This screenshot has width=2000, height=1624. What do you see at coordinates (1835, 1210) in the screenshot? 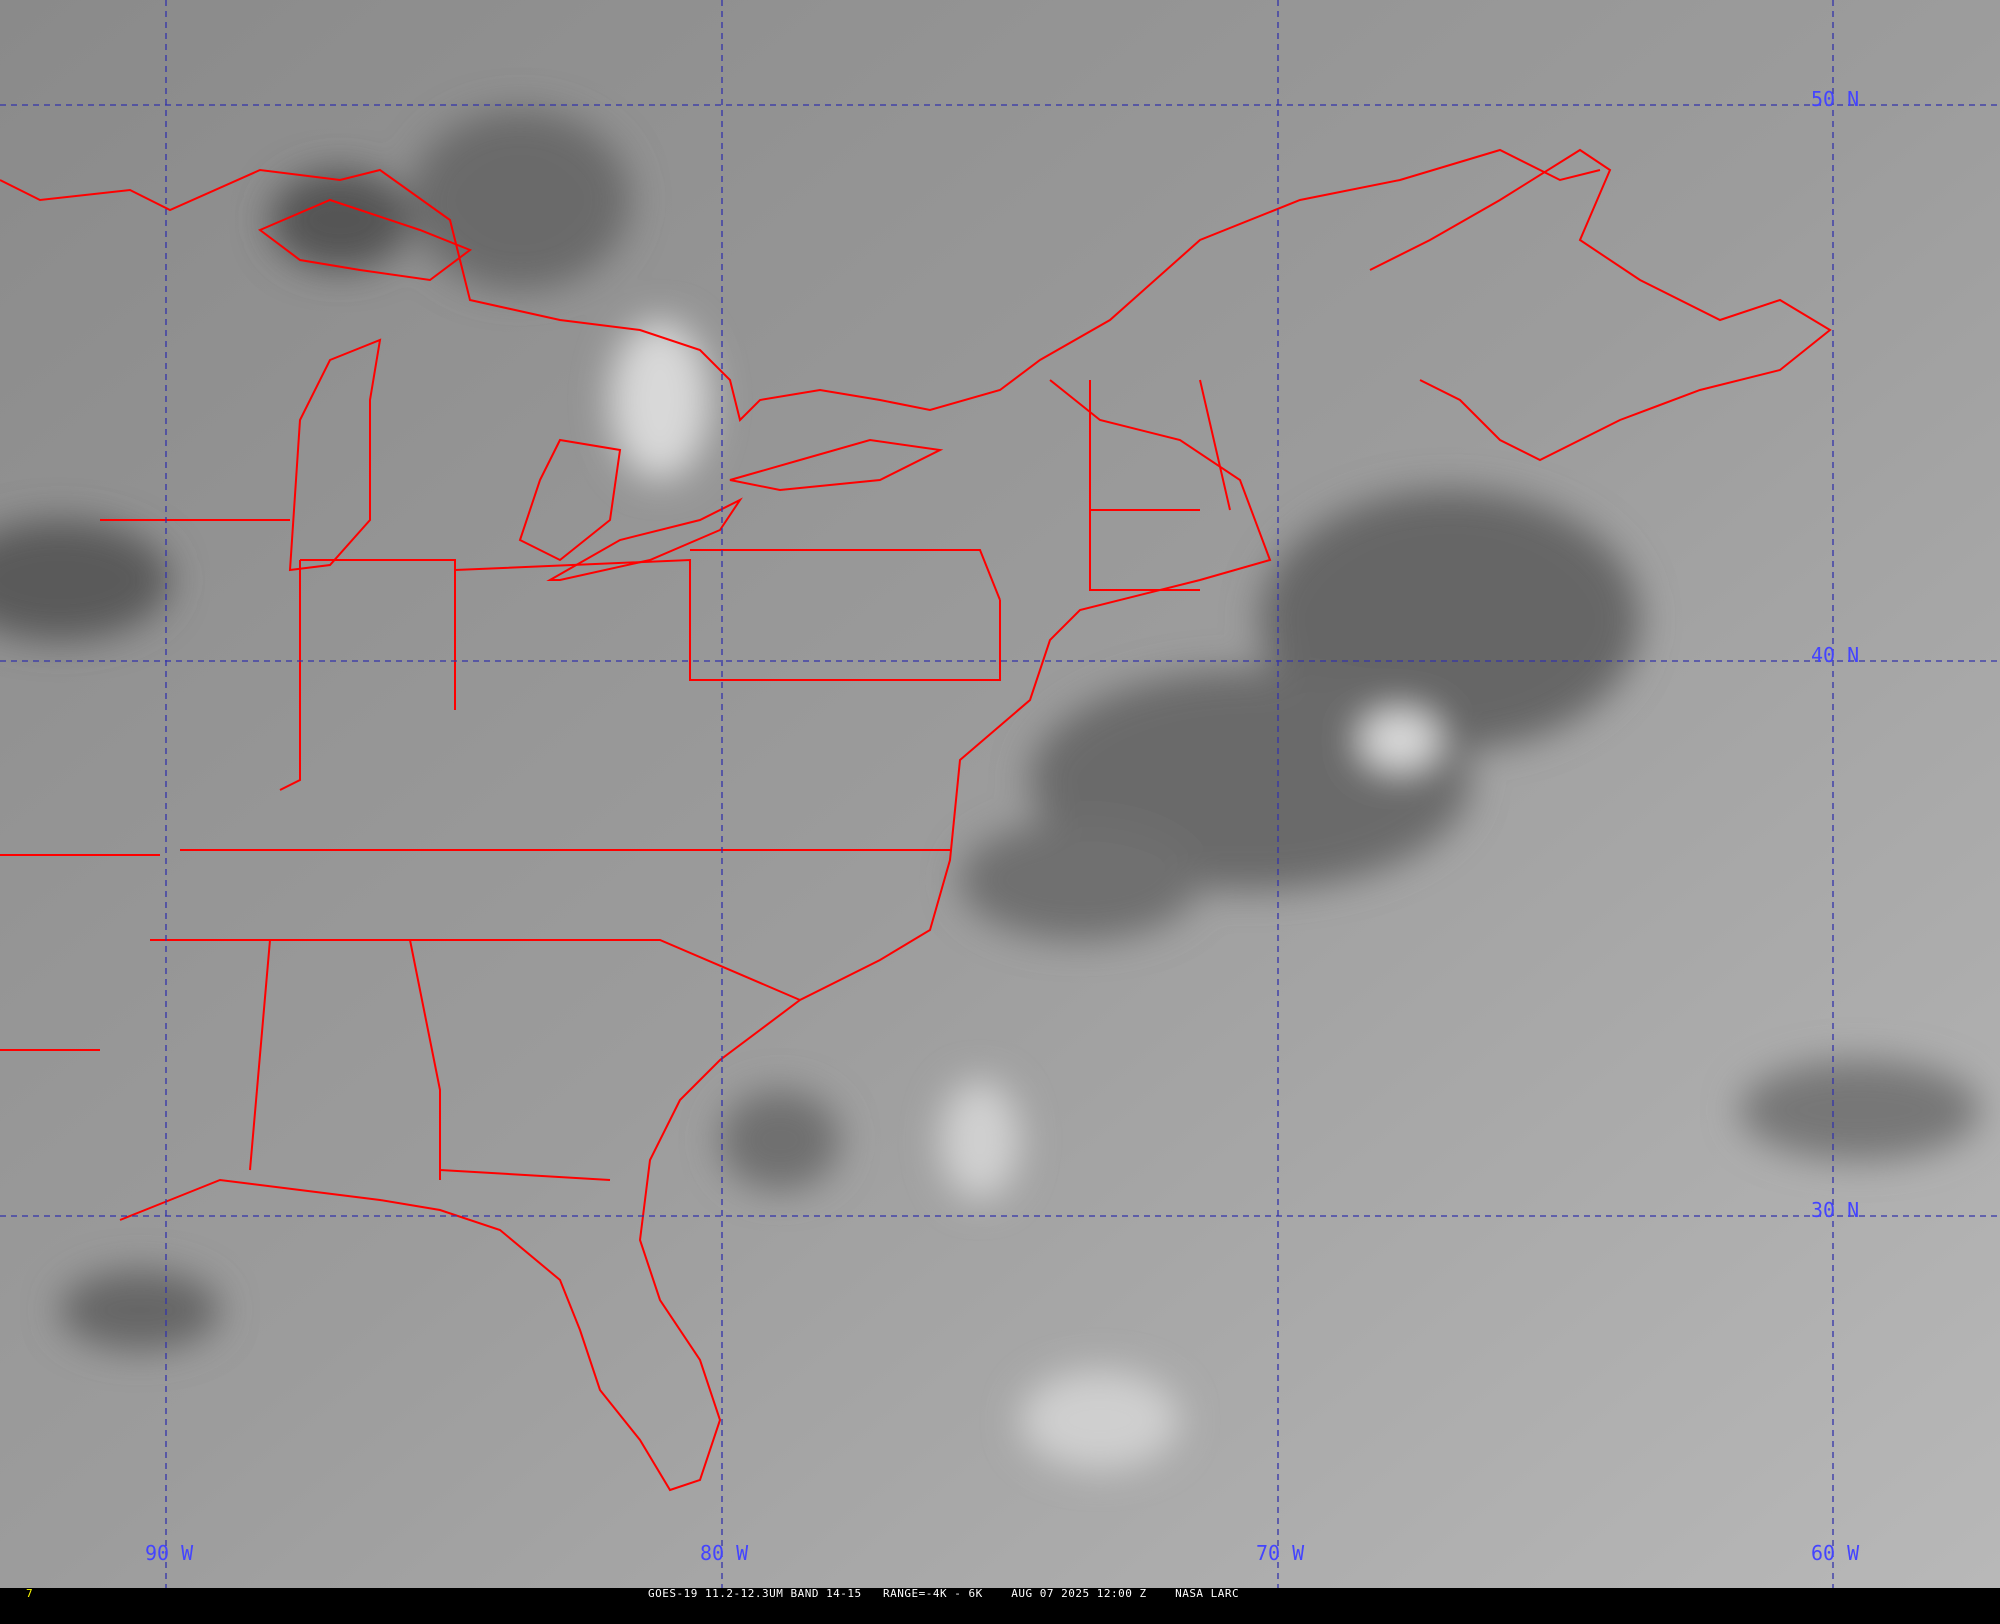
I see `lat-label-30n: 30 N` at bounding box center [1835, 1210].